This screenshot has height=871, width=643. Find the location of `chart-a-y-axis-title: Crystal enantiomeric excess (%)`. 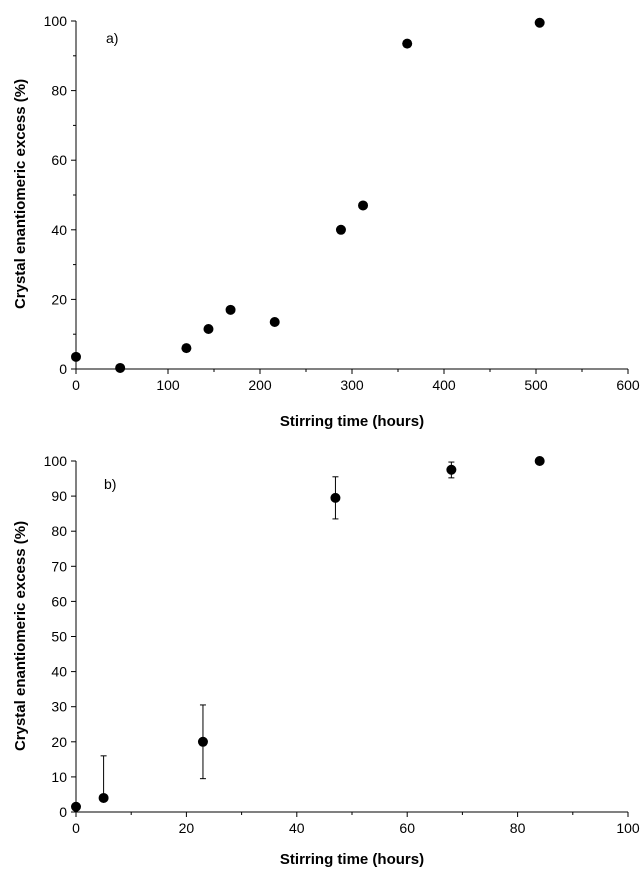

chart-a-y-axis-title: Crystal enantiomeric excess (%) is located at coordinates (20, 194).